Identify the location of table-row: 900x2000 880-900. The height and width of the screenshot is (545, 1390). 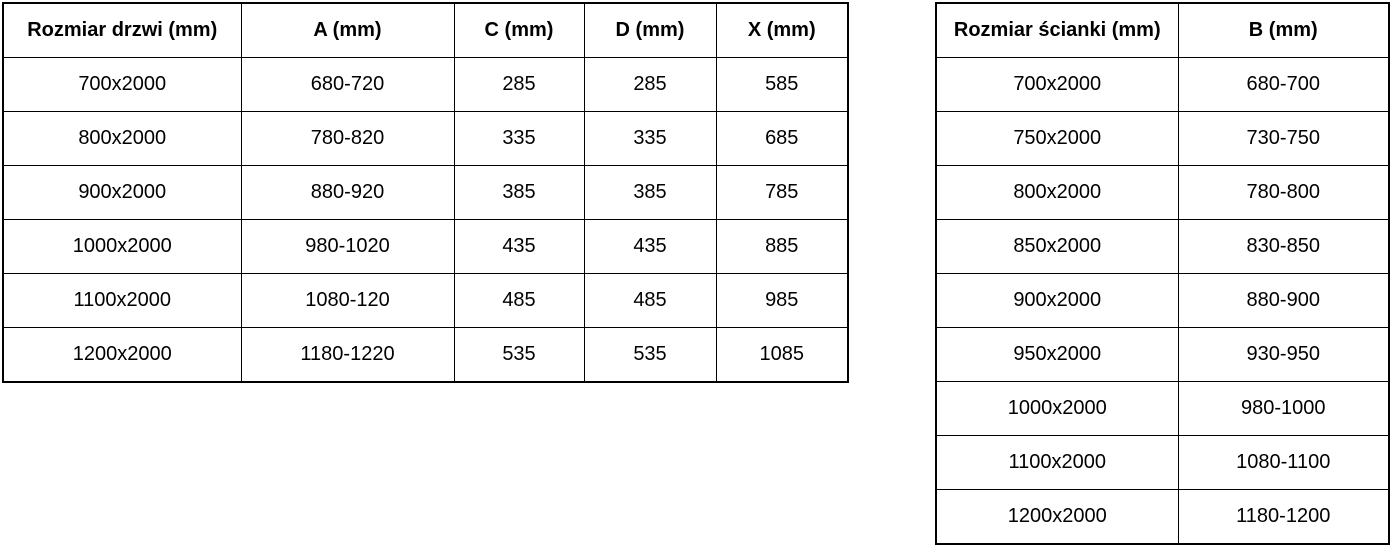
(1162, 300).